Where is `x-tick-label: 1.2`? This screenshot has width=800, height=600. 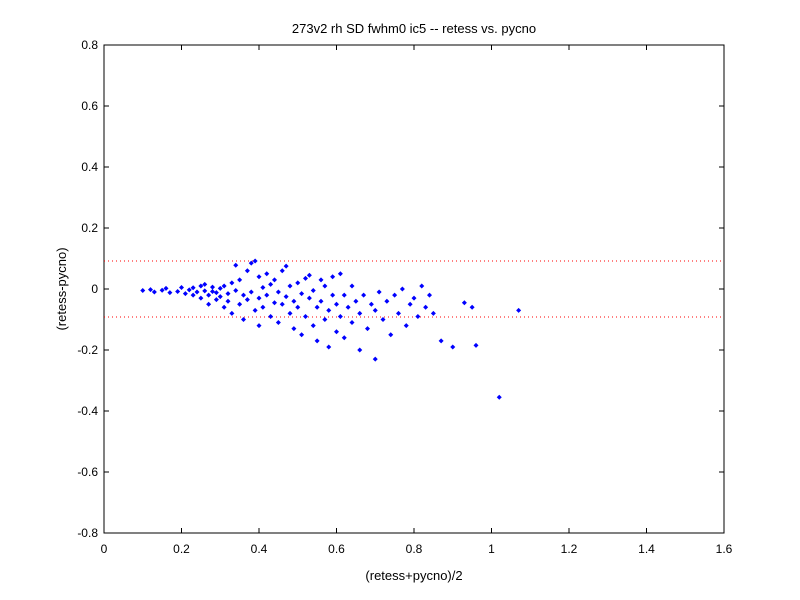 x-tick-label: 1.2 is located at coordinates (569, 549).